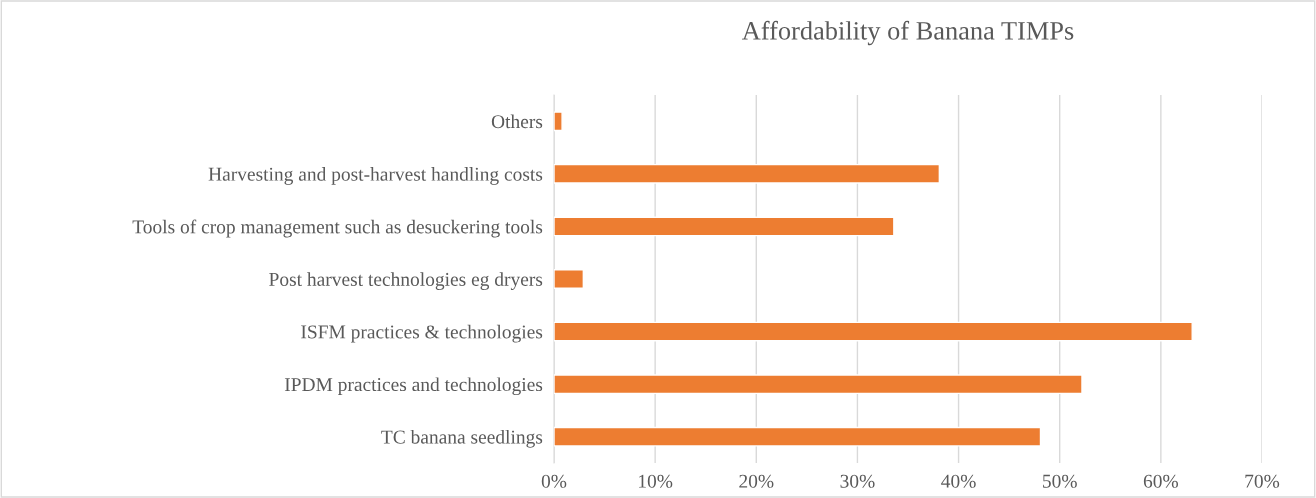 This screenshot has height=498, width=1316. I want to click on x-tick-label: 70%, so click(1262, 481).